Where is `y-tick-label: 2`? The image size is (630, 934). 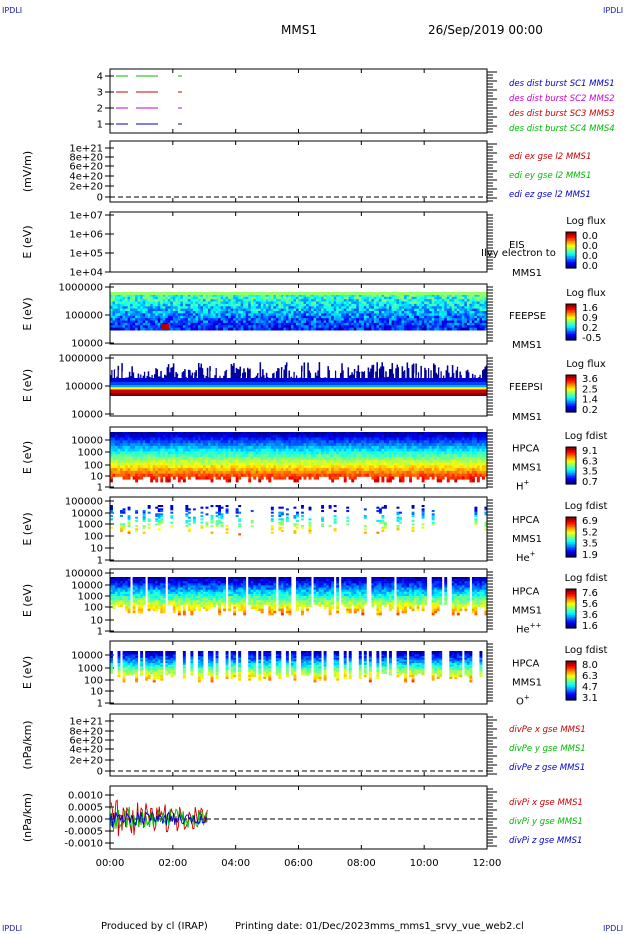
y-tick-label: 2 is located at coordinates (100, 109).